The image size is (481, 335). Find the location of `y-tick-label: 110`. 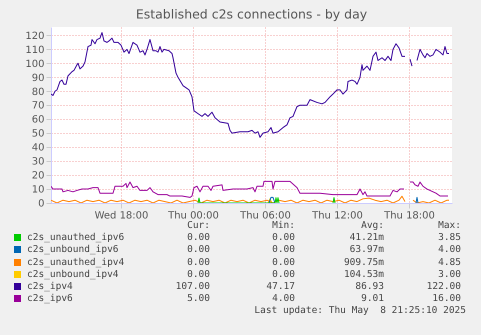

y-tick-label: 110 is located at coordinates (34, 50).